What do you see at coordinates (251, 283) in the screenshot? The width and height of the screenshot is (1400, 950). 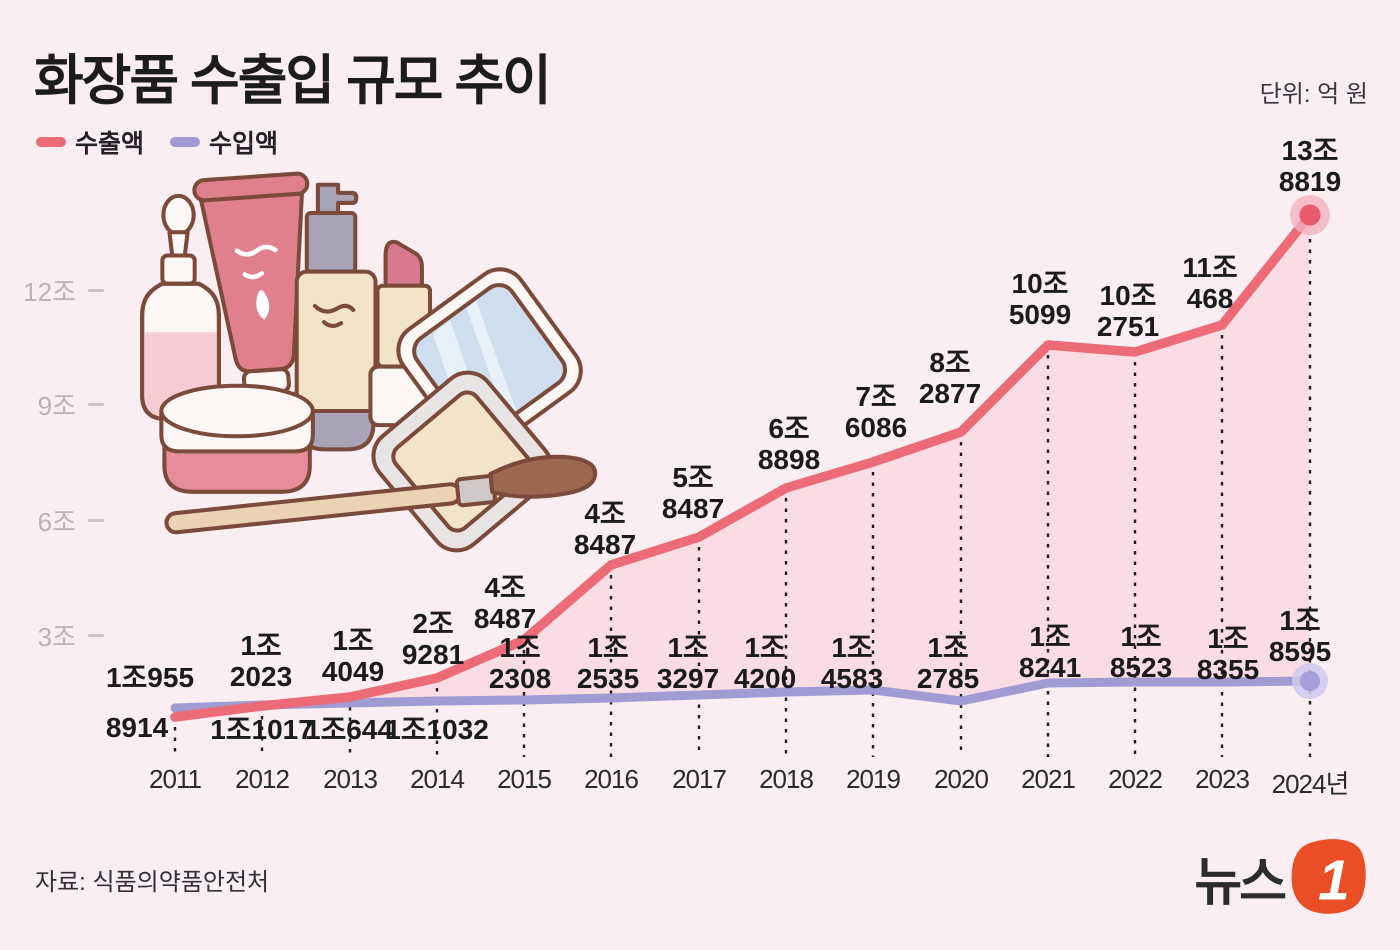 I see `cream-tube-illustration` at bounding box center [251, 283].